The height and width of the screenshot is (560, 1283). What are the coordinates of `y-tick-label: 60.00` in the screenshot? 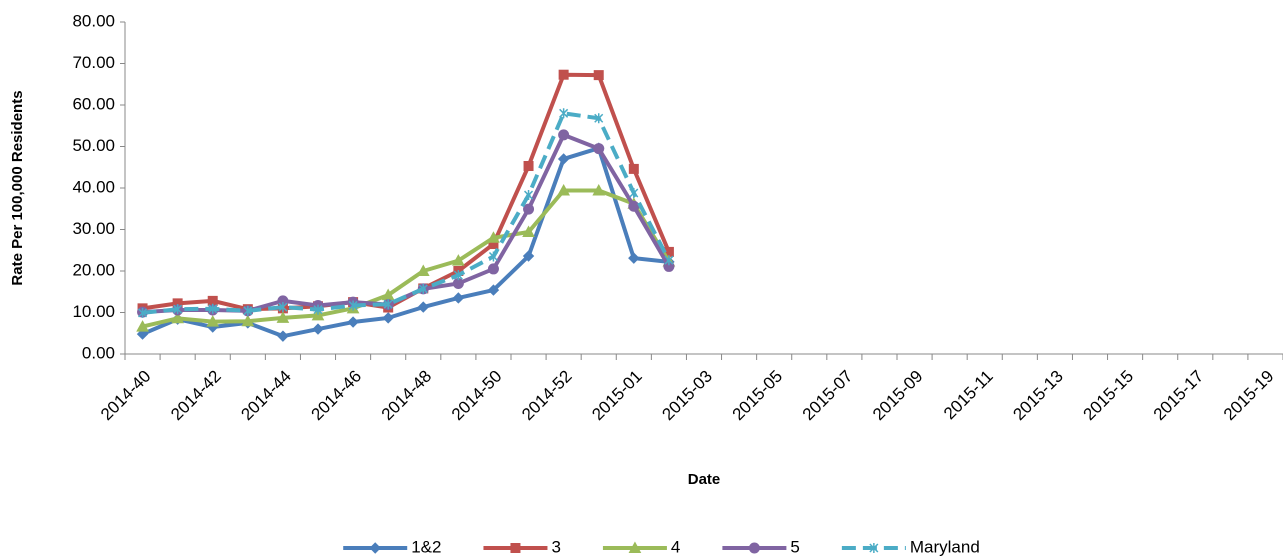 It's located at (93, 103).